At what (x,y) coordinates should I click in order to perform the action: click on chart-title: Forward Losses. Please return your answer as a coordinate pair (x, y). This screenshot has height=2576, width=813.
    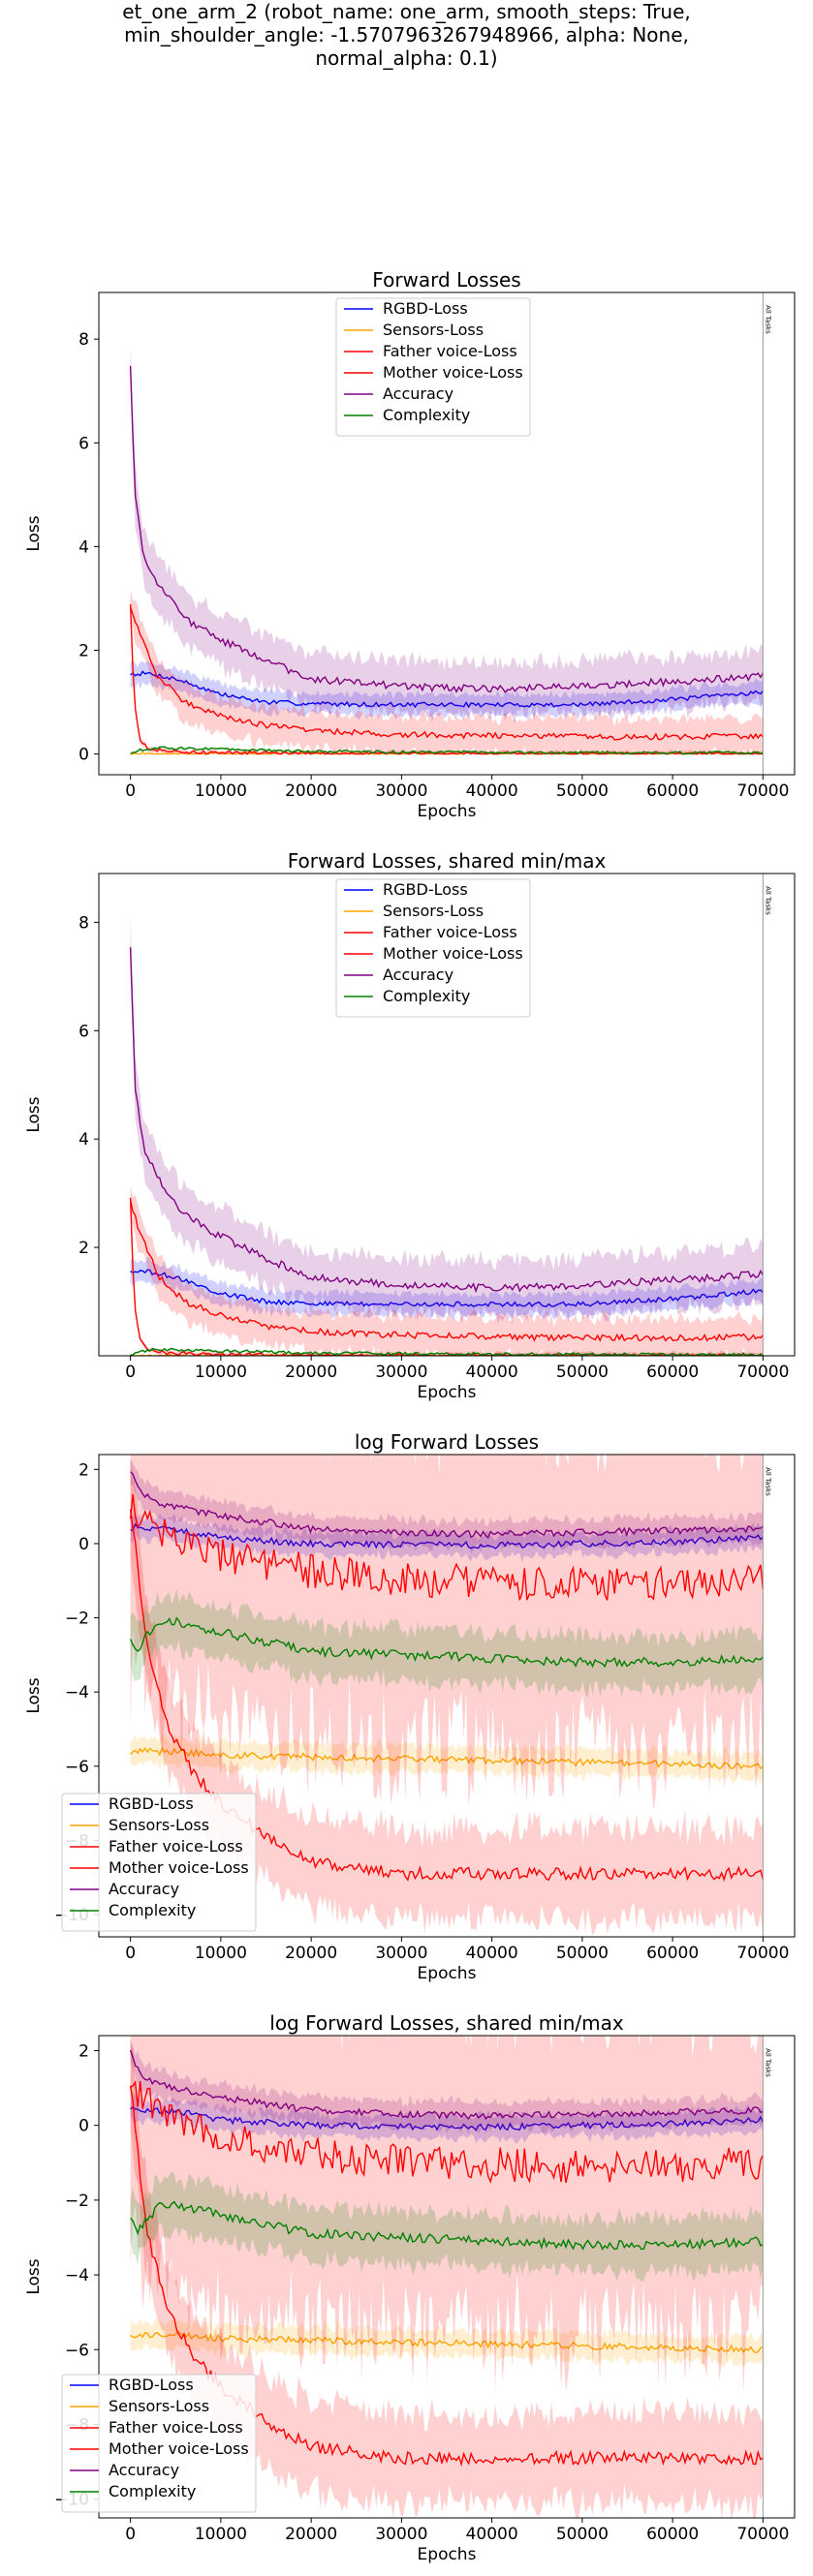
    Looking at the image, I should click on (446, 279).